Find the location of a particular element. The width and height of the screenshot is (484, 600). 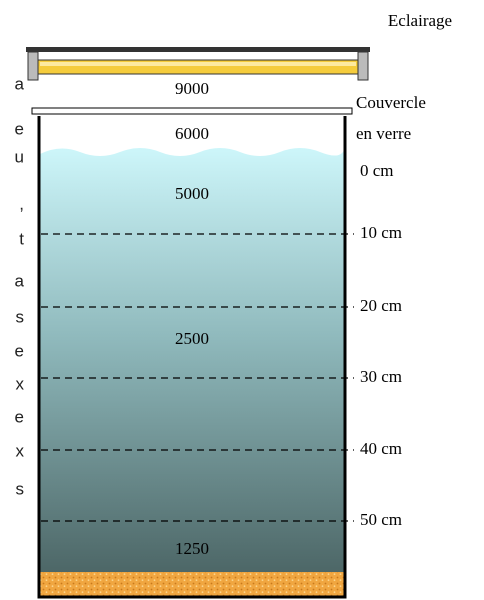

intensity-label: 6000 is located at coordinates (192, 133).